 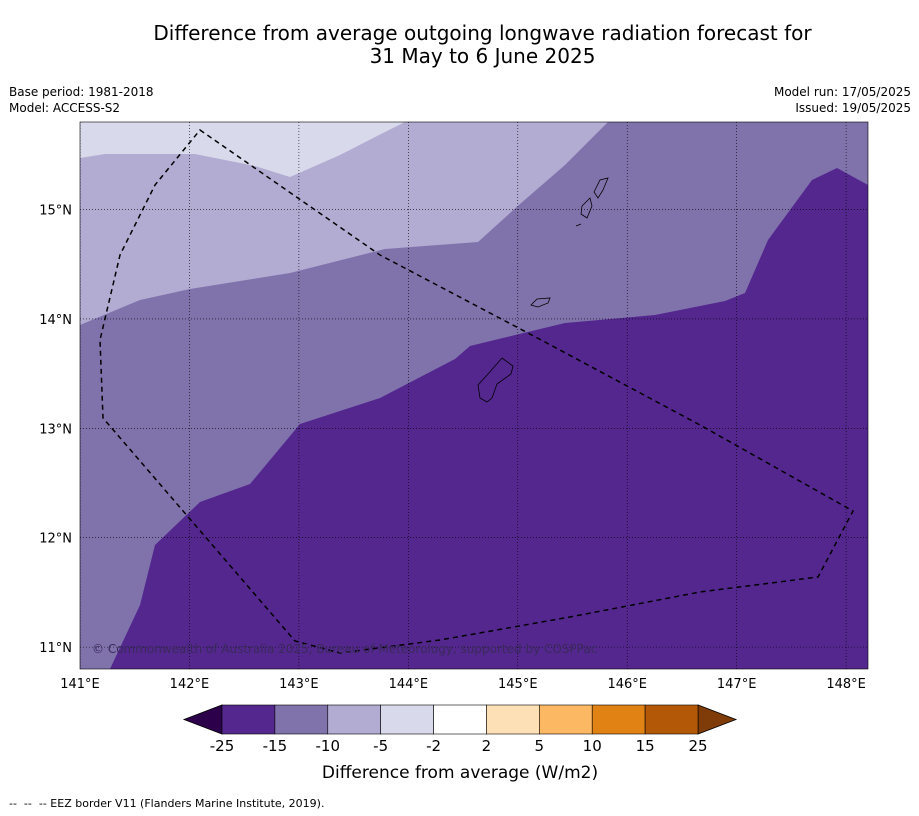 What do you see at coordinates (299, 684) in the screenshot?
I see `x-tick-label: 143°E` at bounding box center [299, 684].